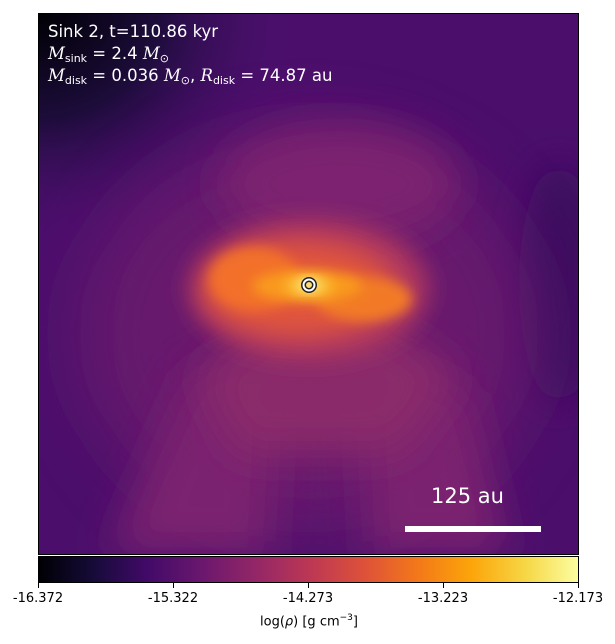 The width and height of the screenshot is (615, 644). Describe the element at coordinates (443, 598) in the screenshot. I see `colorbar-tick-label: -13.223` at that location.